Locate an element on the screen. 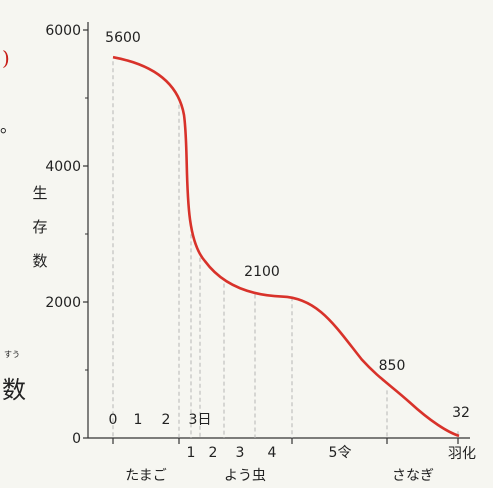  kanji-fragment: 数 is located at coordinates (14, 390).